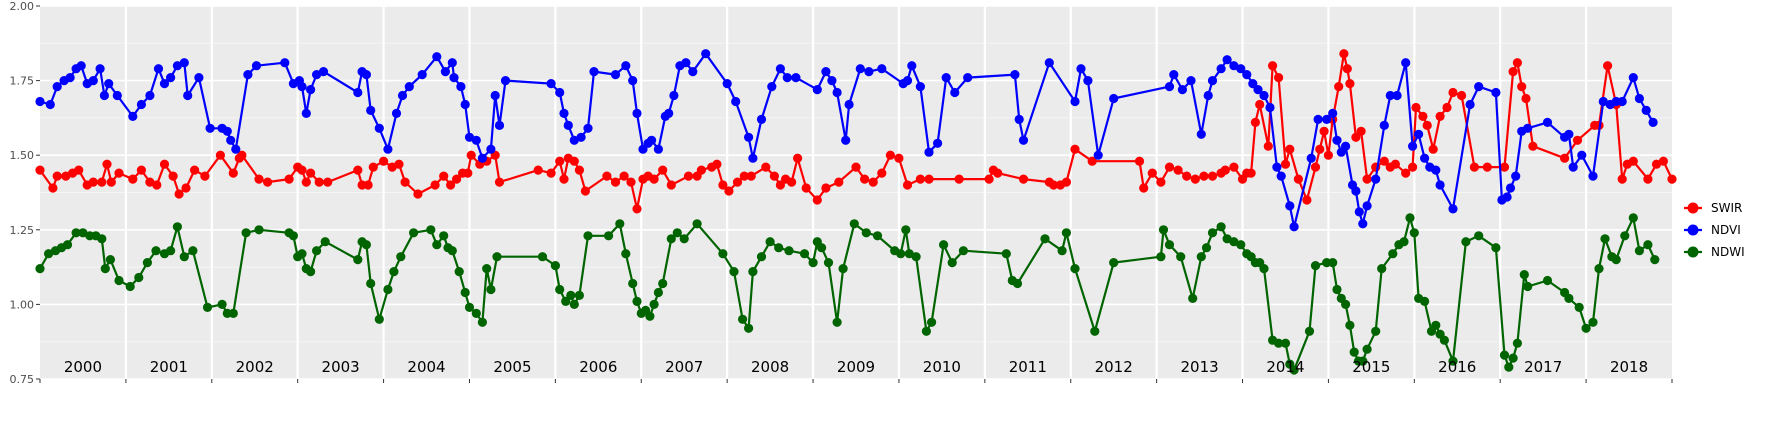 This screenshot has height=442, width=1773. What do you see at coordinates (856, 367) in the screenshot?
I see `year-label: 2009` at bounding box center [856, 367].